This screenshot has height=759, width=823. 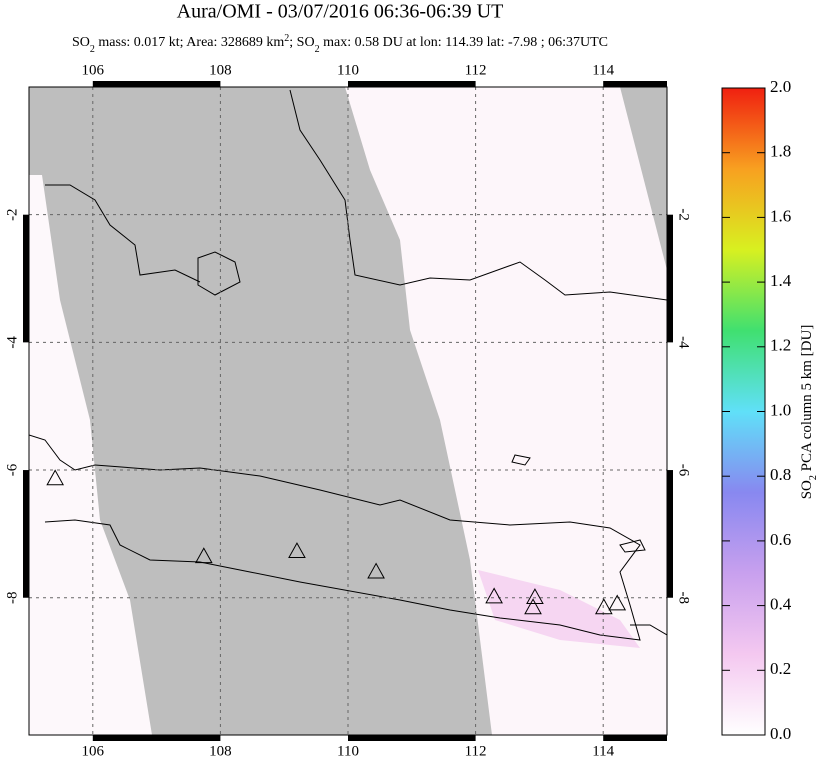 What do you see at coordinates (780, 151) in the screenshot?
I see `colorbar-tick-label: 1.8` at bounding box center [780, 151].